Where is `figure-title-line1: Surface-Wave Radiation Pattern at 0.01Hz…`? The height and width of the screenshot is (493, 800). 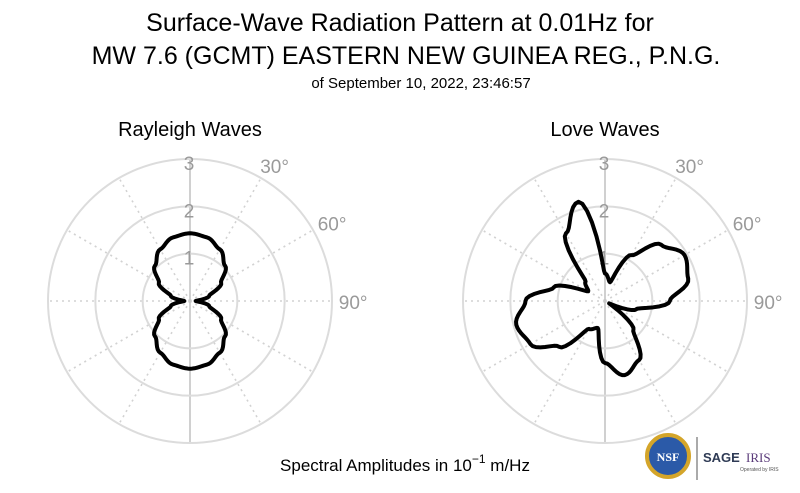
figure-title-line1: Surface-Wave Radiation Pattern at 0.01Hz… is located at coordinates (400, 23).